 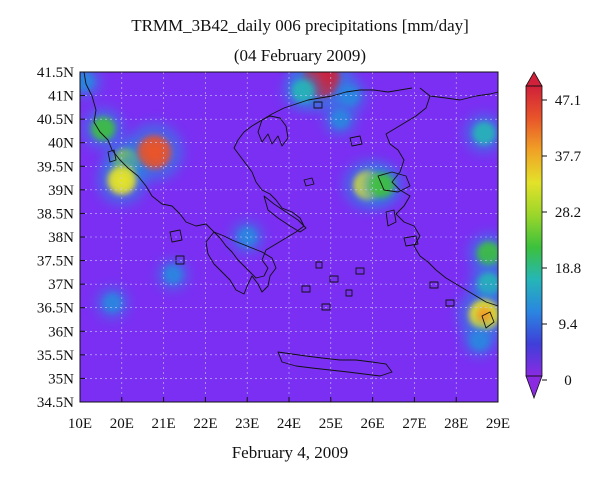 I want to click on island-crete, so click(x=335, y=364).